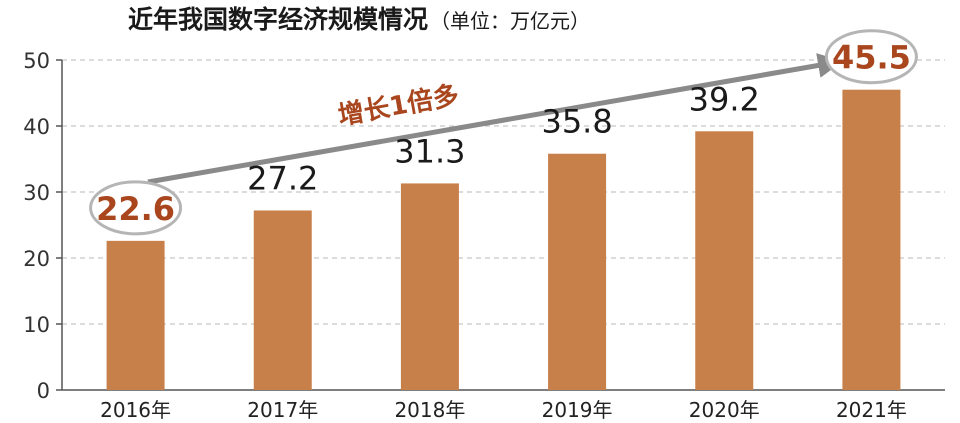 This screenshot has width=960, height=423. What do you see at coordinates (282, 178) in the screenshot?
I see `value-label: 27.2` at bounding box center [282, 178].